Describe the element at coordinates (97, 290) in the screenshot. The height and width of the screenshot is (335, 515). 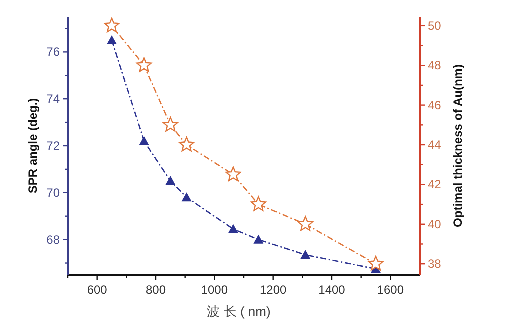
I see `x-tick-label: 600` at that location.